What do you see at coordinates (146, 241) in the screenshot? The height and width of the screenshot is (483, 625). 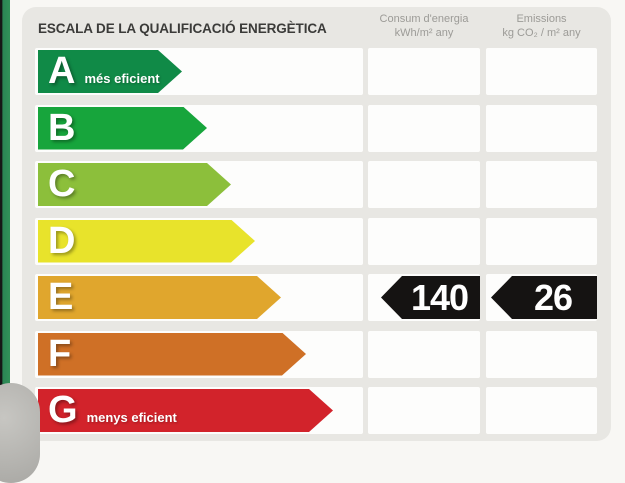 I see `rating-arrow-d: D` at bounding box center [146, 241].